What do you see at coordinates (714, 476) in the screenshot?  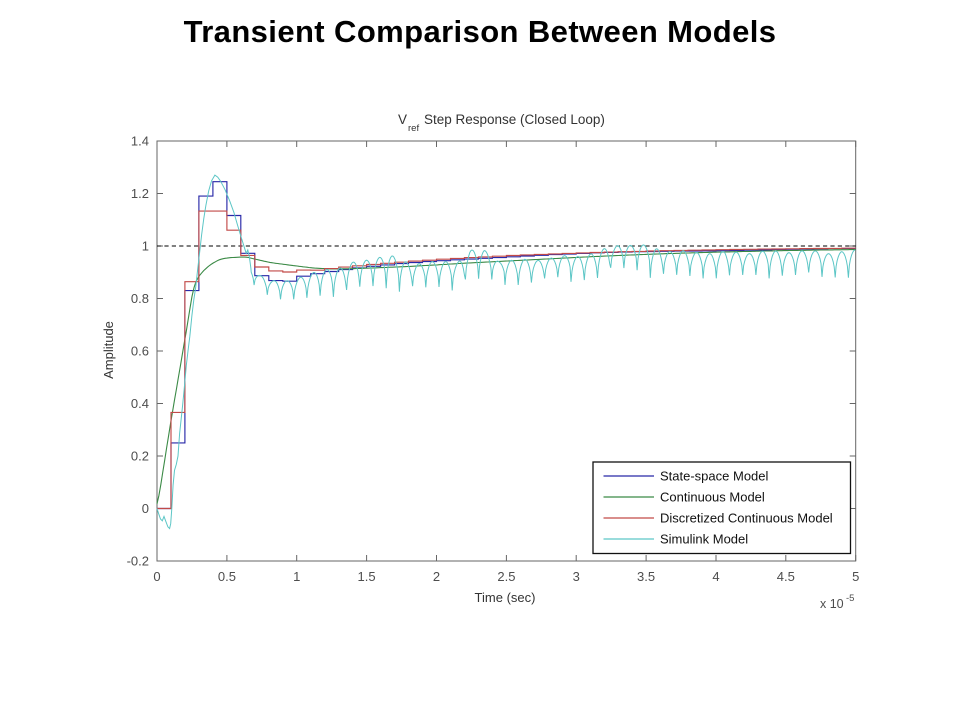 I see `svg-text: State-space Model` at bounding box center [714, 476].